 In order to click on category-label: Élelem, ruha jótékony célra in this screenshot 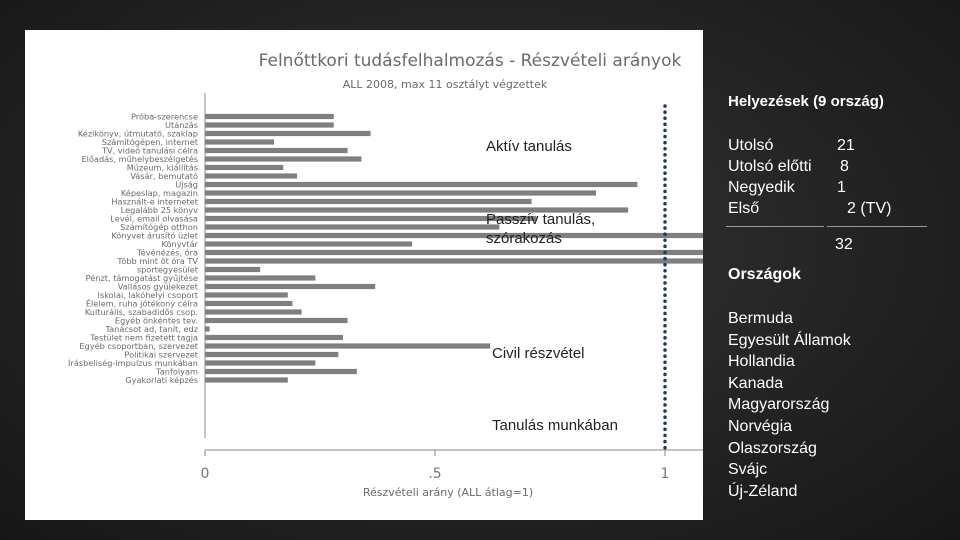, I will do `click(142, 303)`.